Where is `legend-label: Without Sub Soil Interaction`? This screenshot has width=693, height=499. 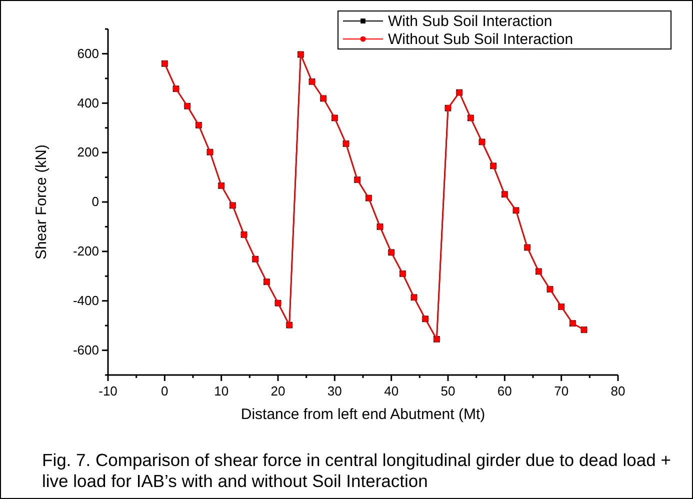 legend-label: Without Sub Soil Interaction is located at coordinates (481, 39).